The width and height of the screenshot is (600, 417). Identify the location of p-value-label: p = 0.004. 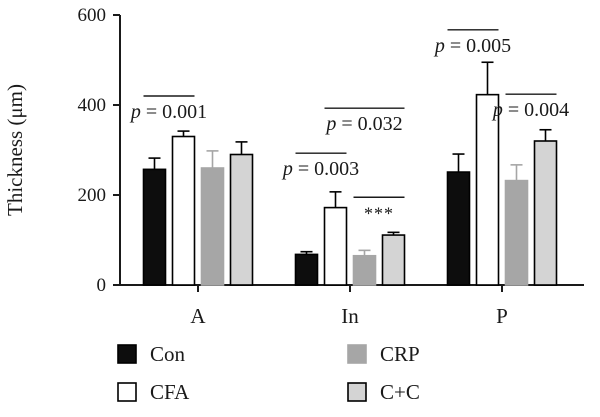
(530, 110).